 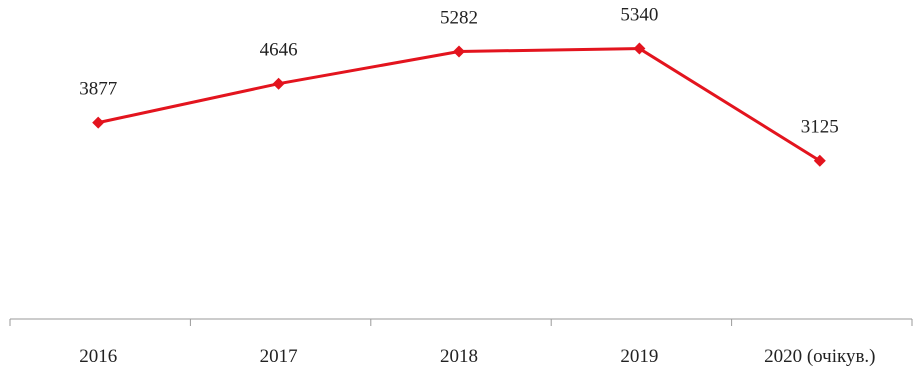 What do you see at coordinates (98, 356) in the screenshot?
I see `x-tick-label: 2016` at bounding box center [98, 356].